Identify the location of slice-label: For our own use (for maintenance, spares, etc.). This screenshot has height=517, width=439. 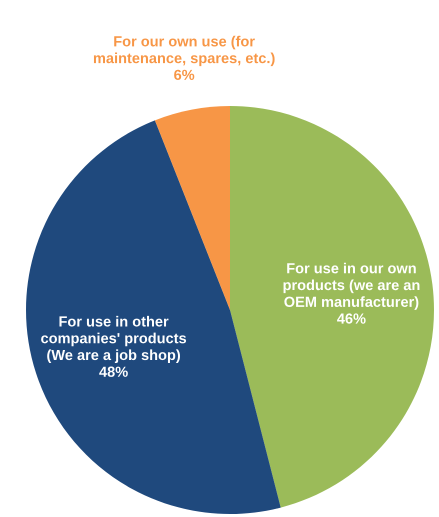
(184, 51).